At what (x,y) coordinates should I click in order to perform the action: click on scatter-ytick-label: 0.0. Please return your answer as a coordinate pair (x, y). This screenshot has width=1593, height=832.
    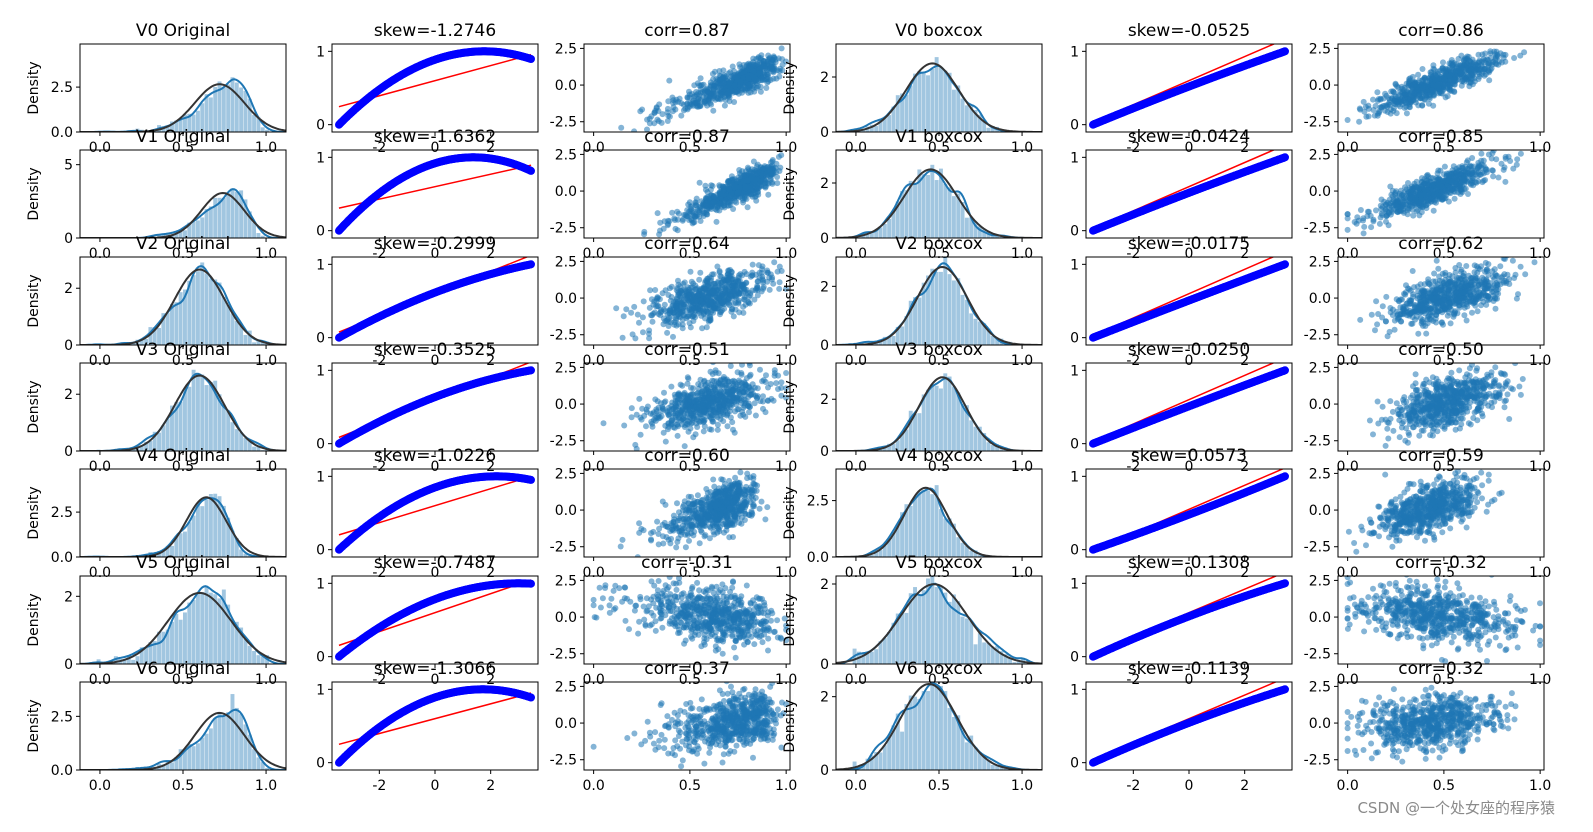
    Looking at the image, I should click on (566, 86).